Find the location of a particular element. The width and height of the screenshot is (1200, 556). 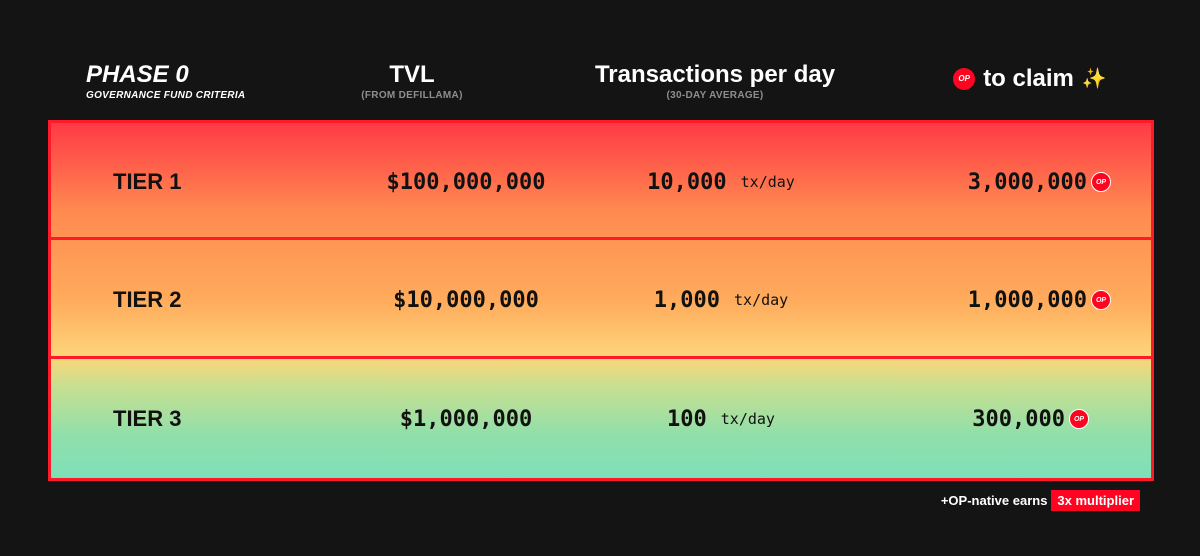

phase-header: PHASE 0 GOVERNANCE FUND CRITERIA is located at coordinates (165, 80).